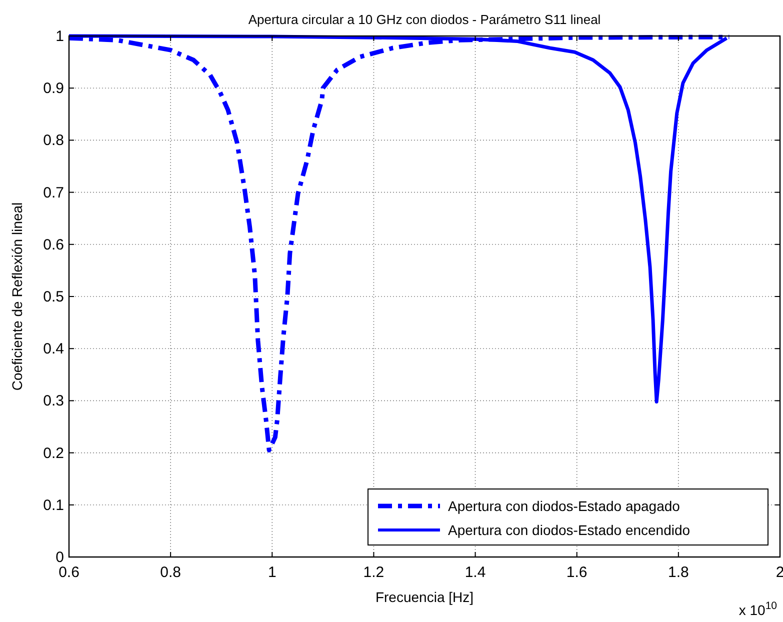 Image resolution: width=783 pixels, height=622 pixels. What do you see at coordinates (170, 572) in the screenshot?
I see `x-tick-label: 0.8` at bounding box center [170, 572].